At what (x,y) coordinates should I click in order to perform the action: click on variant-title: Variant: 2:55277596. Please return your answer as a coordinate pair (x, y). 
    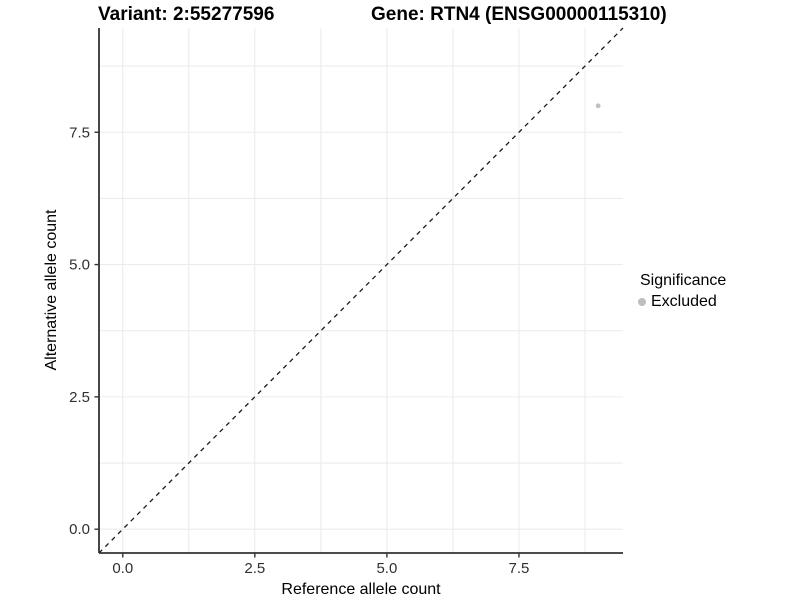
    Looking at the image, I should click on (186, 14).